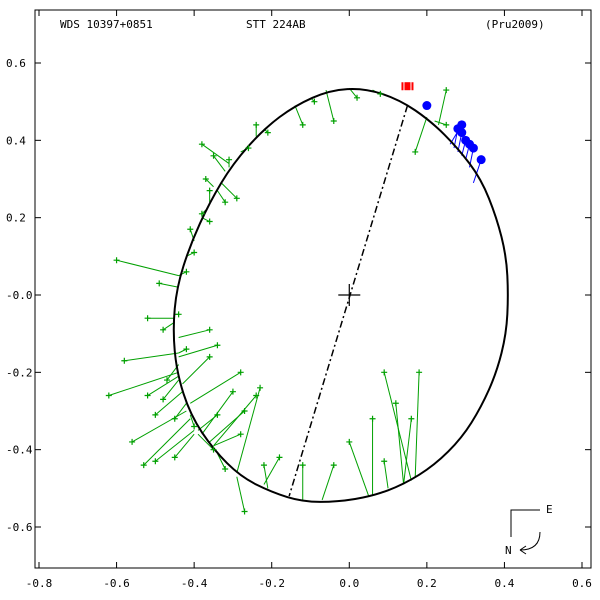  I want to click on primary-star-cross, so click(349, 295).